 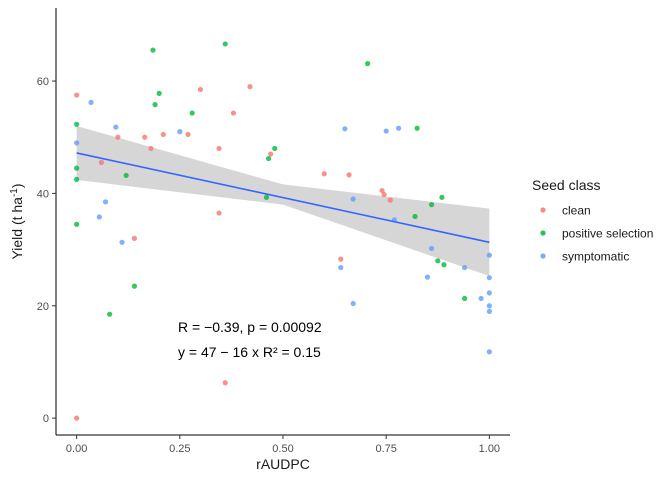 I want to click on correlation-annotation: R = −0.39, p = 0.00092, so click(x=250, y=327).